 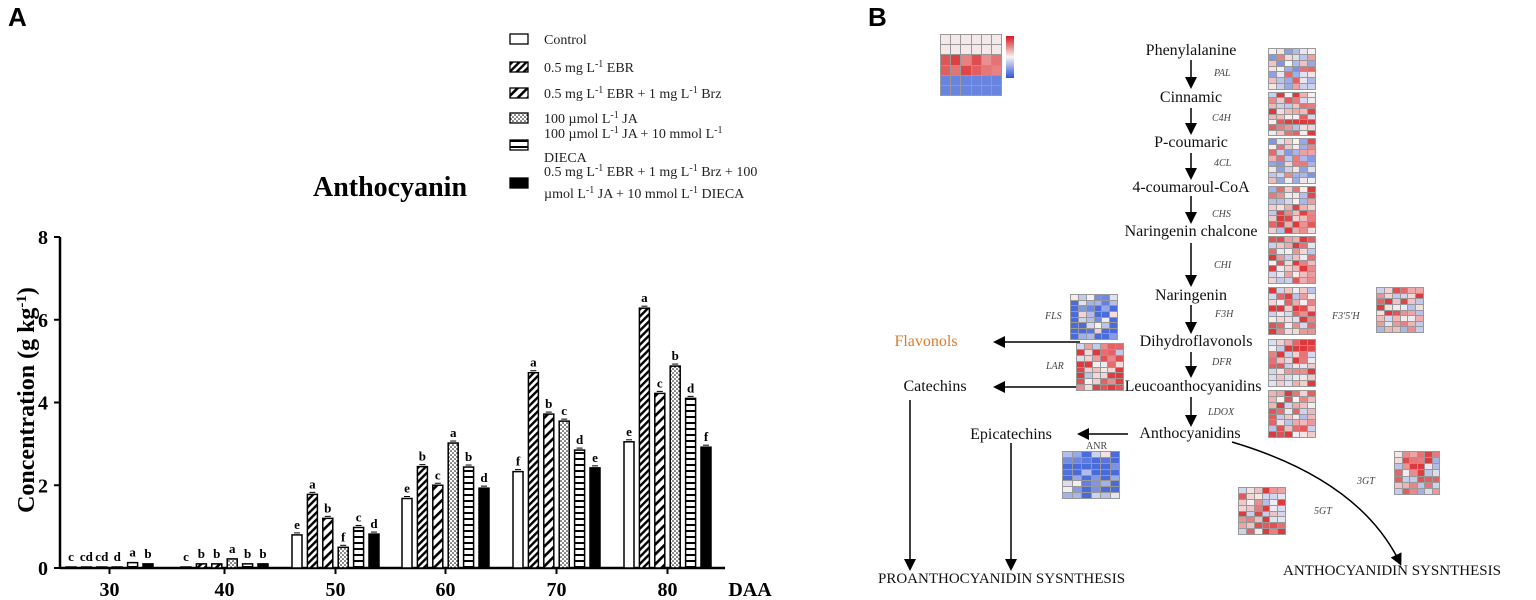 I want to click on expression-heatmap, so click(x=1100, y=367).